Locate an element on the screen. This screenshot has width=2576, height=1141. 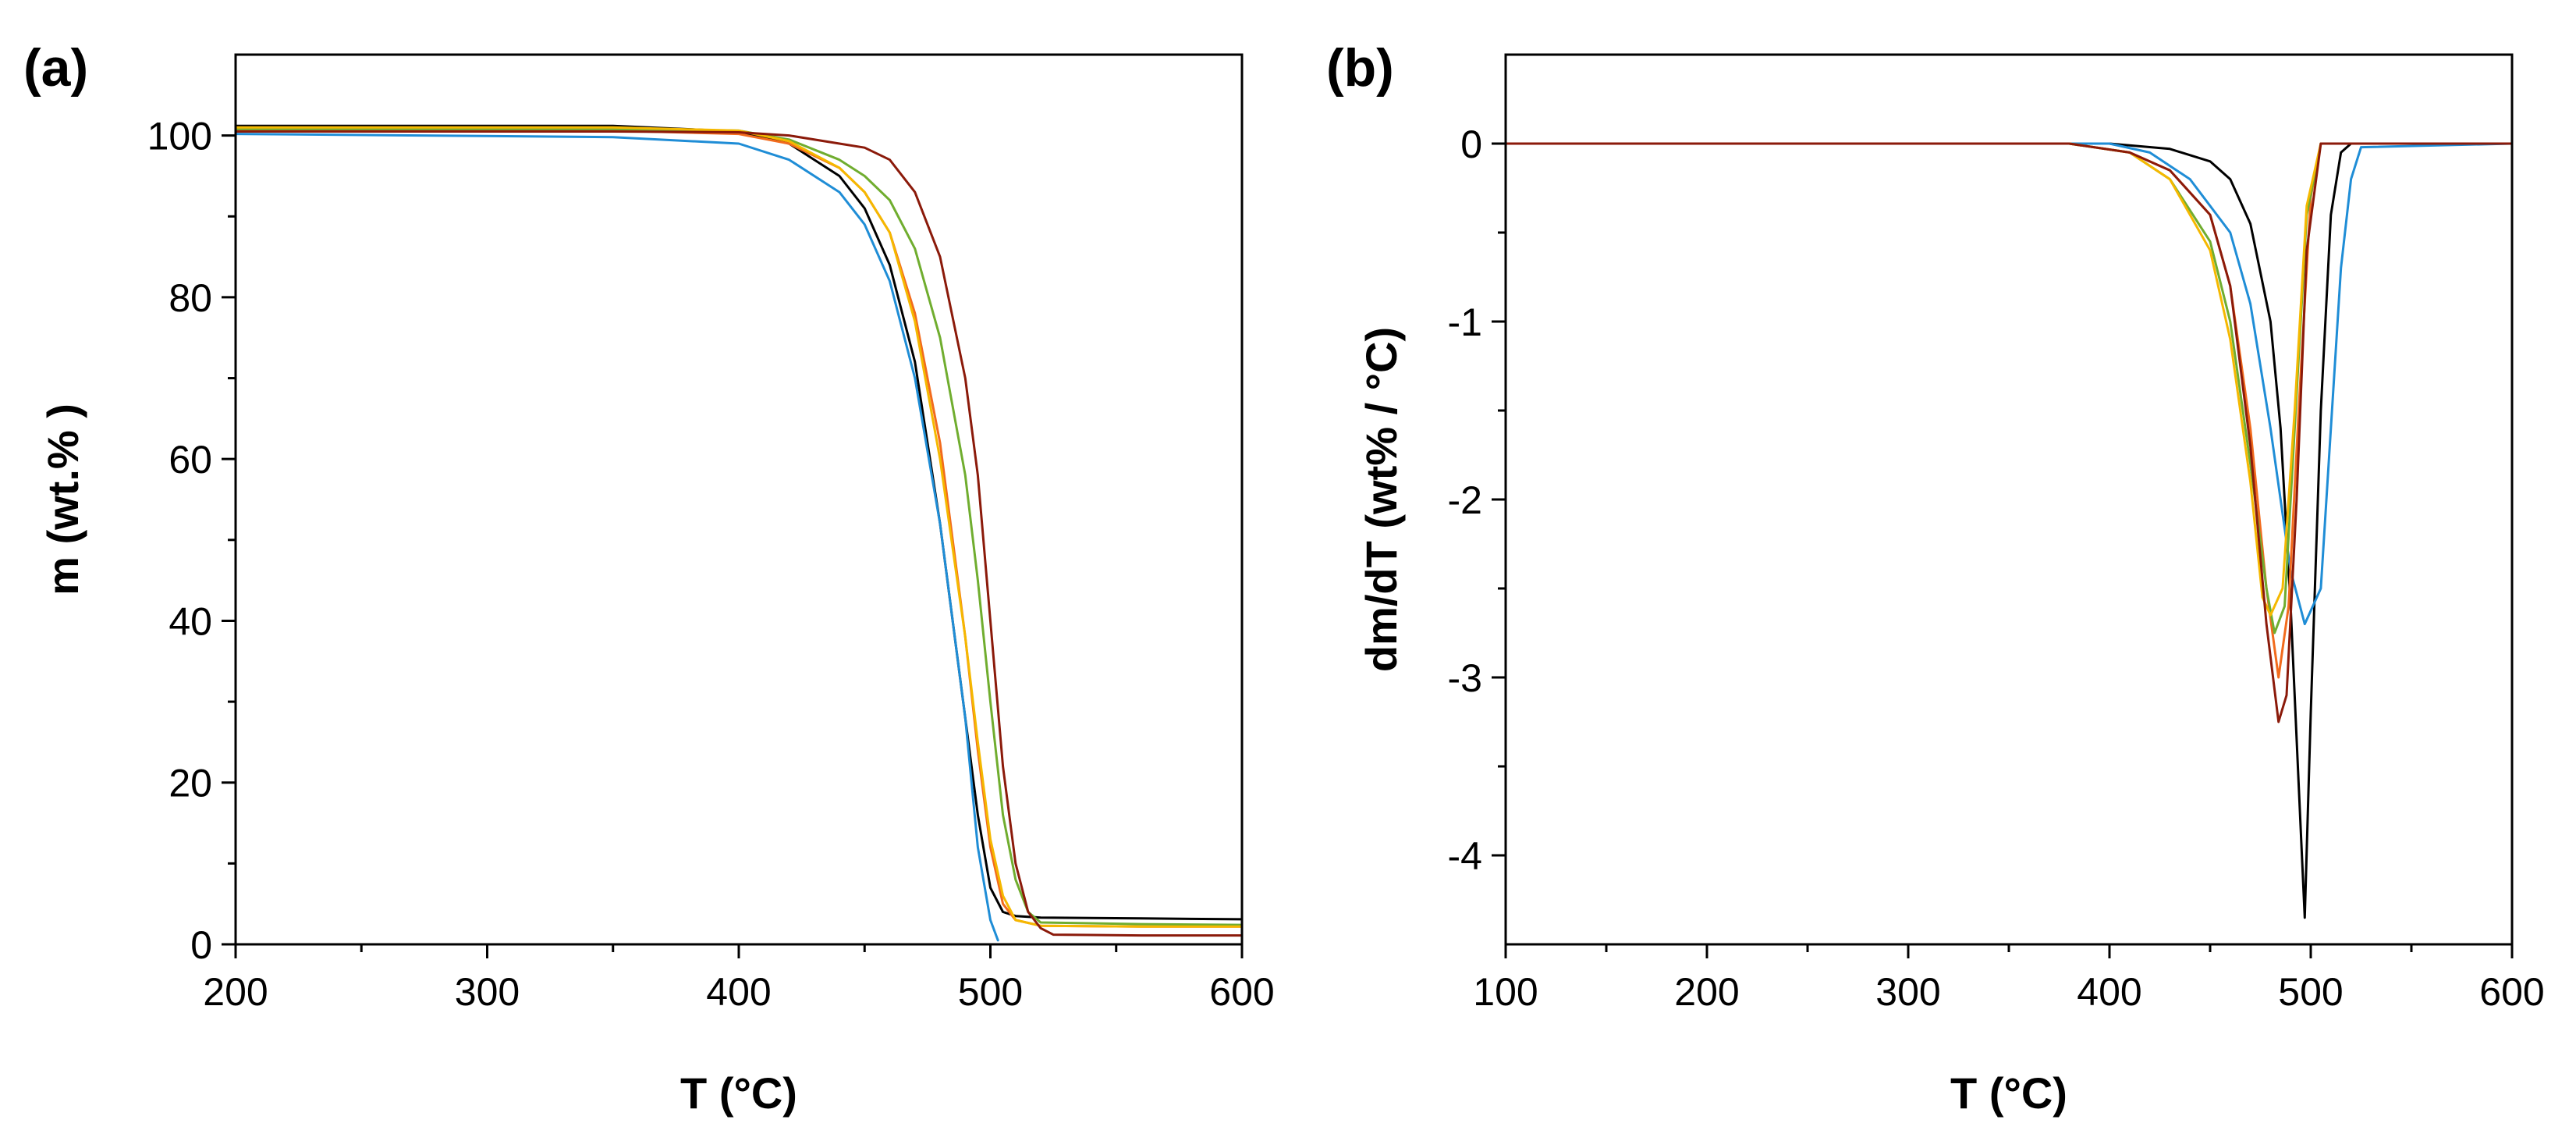
panel-b-y-tick-label: 0 is located at coordinates (1471, 144).